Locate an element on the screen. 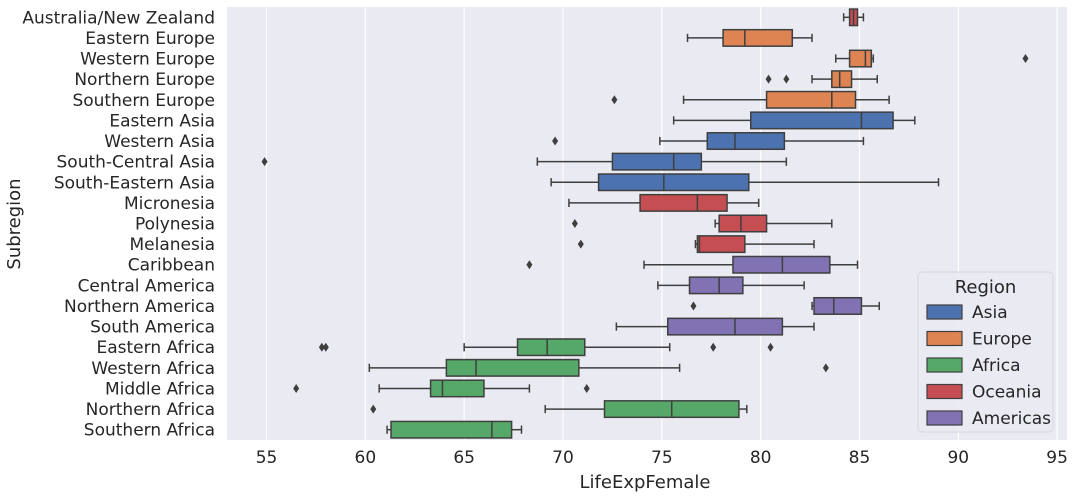 The height and width of the screenshot is (498, 1073). y-category-label: Caribbean is located at coordinates (171, 266).